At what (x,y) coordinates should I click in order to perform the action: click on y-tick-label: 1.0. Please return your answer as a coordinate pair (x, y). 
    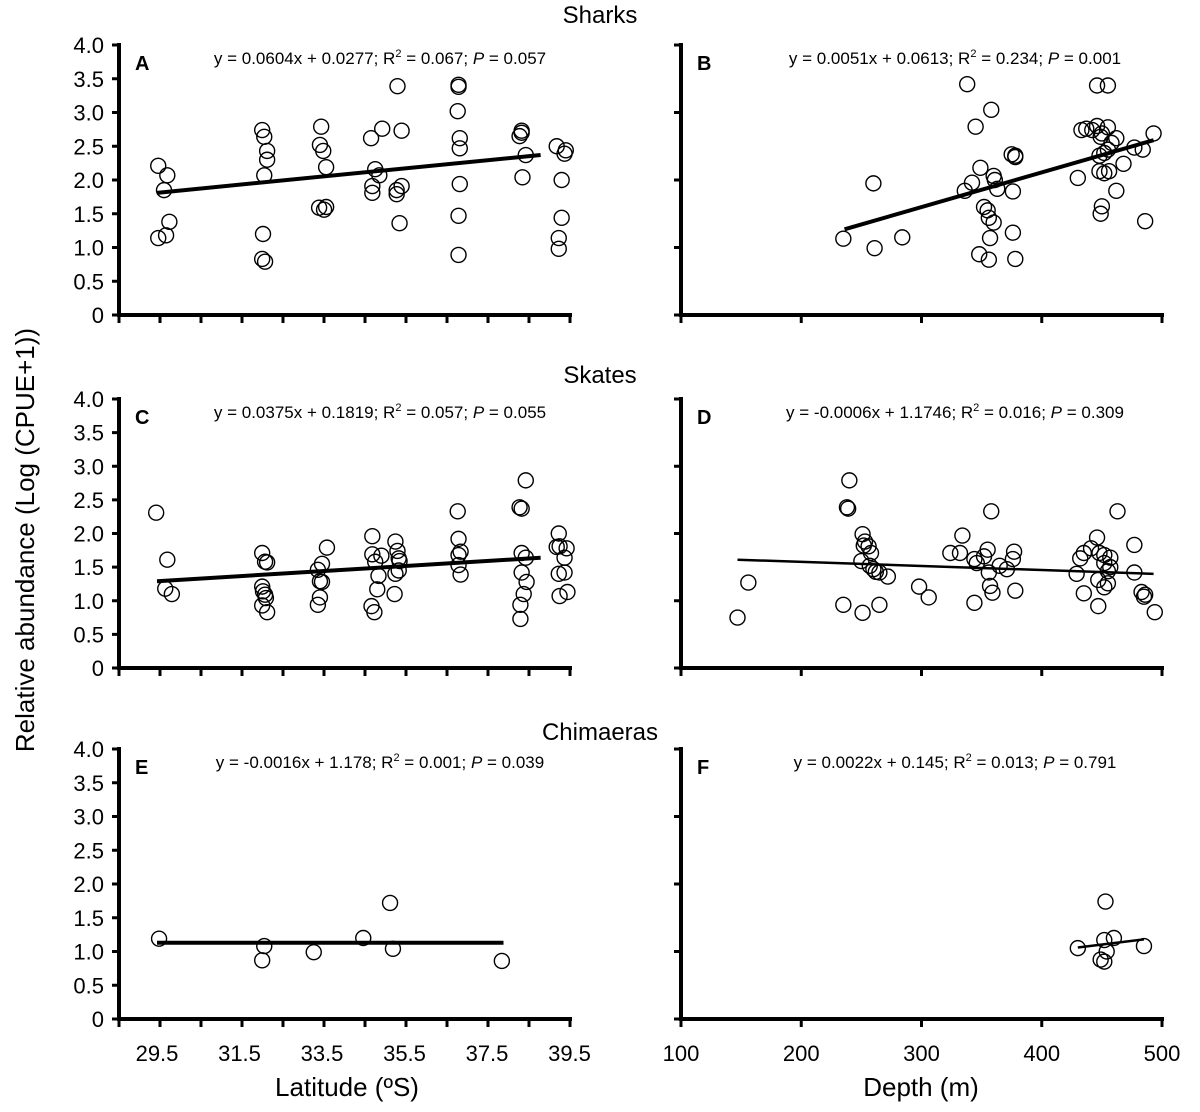
    Looking at the image, I should click on (88, 601).